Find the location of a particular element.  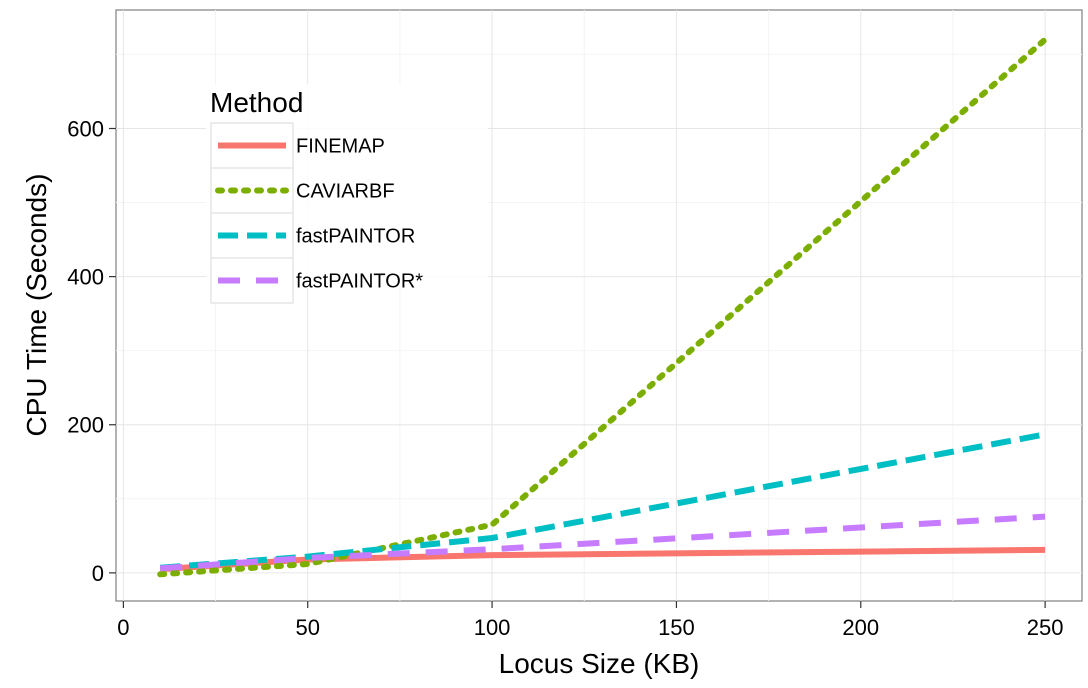

x-tick-label: 0 is located at coordinates (123, 627).